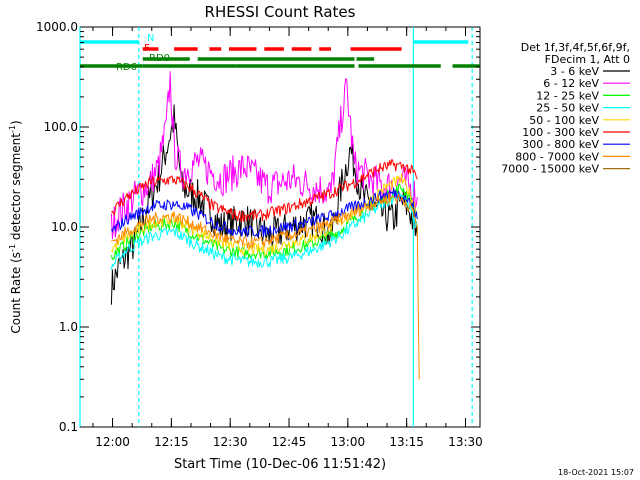  Describe the element at coordinates (587, 59) in the screenshot. I see `legend-header-line-2: FDecim 1, Att 0` at that location.